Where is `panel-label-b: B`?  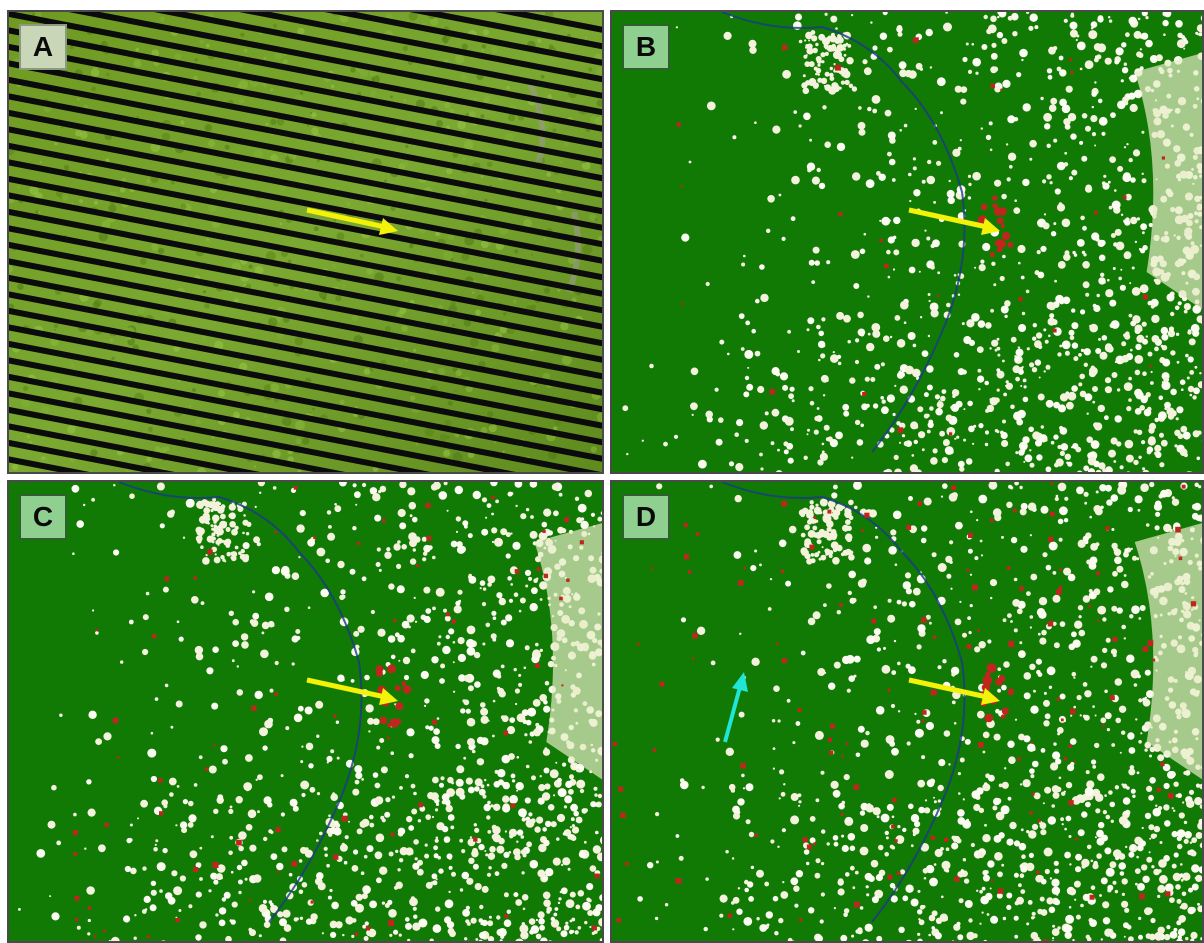
panel-label-b: B is located at coordinates (646, 47).